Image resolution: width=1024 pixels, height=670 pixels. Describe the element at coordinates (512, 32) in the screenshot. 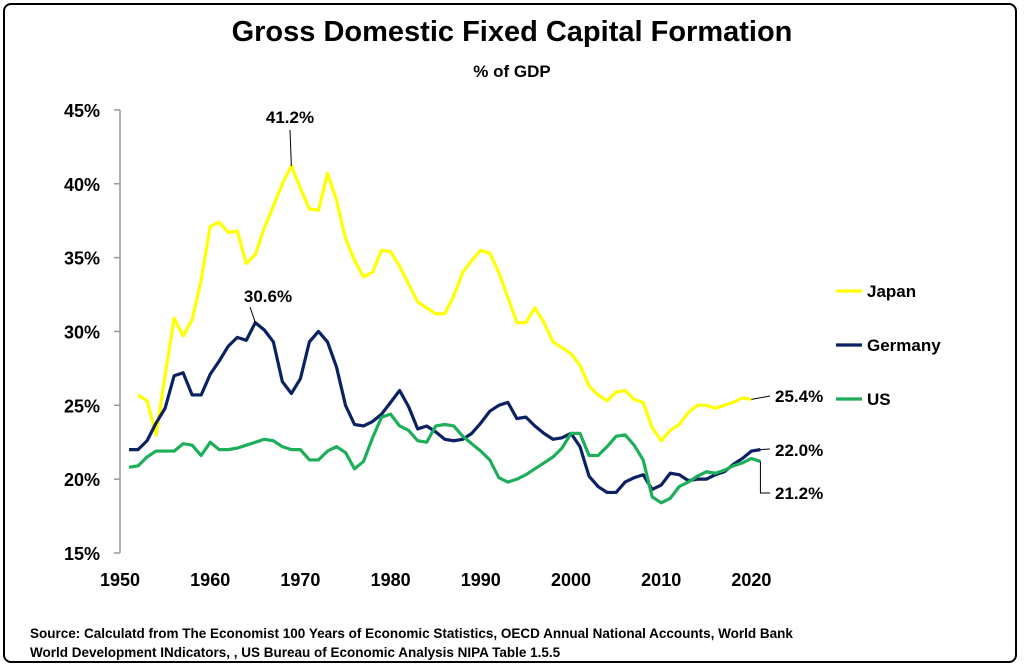

I see `chart-title: Gross Domestic Fixed Capital Formation` at that location.